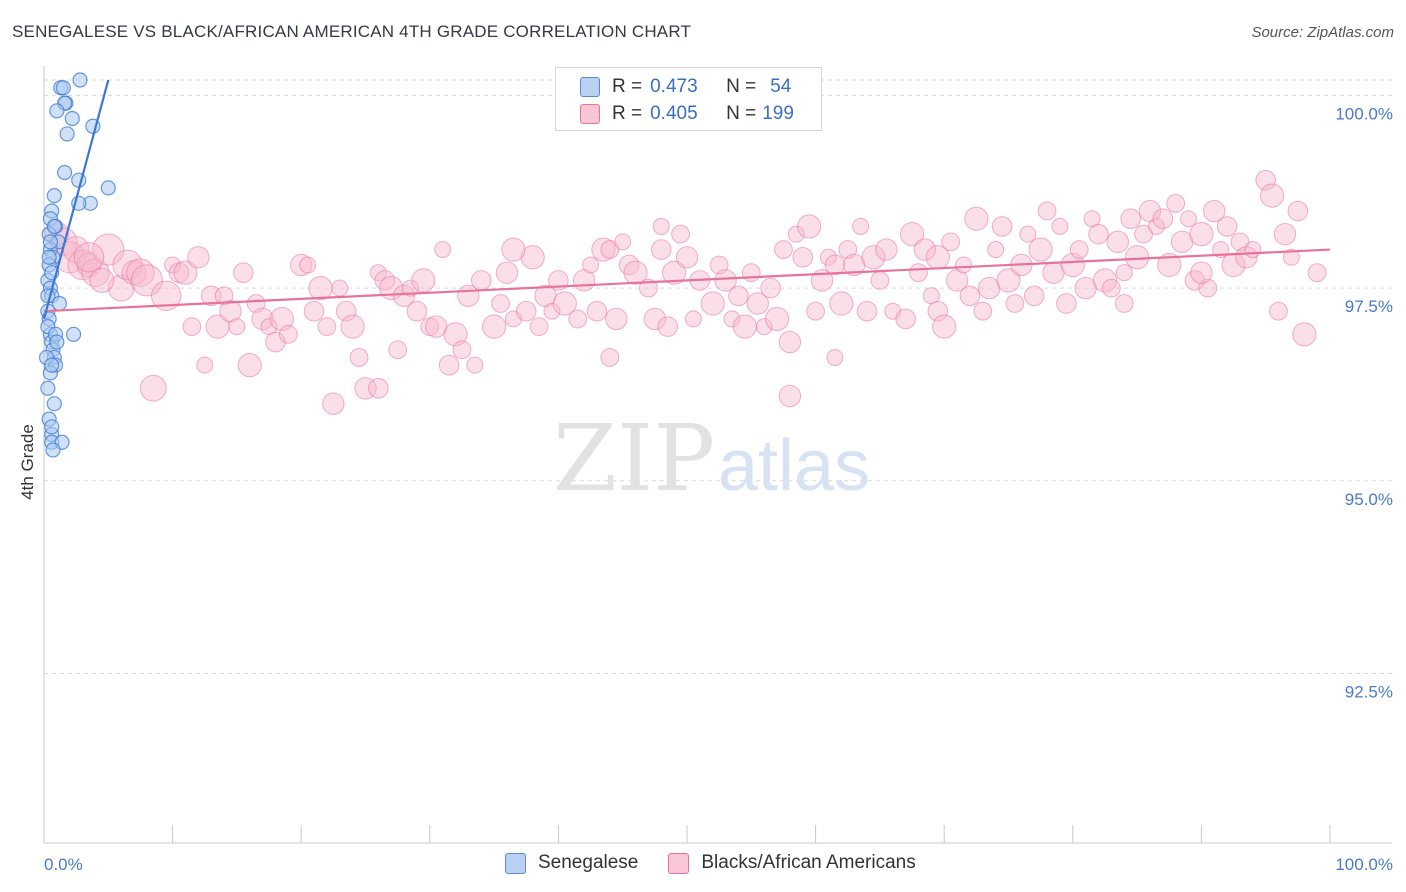 The width and height of the screenshot is (1406, 892). What do you see at coordinates (1364, 864) in the screenshot?
I see `x-tick-label-max: 100.0%` at bounding box center [1364, 864].